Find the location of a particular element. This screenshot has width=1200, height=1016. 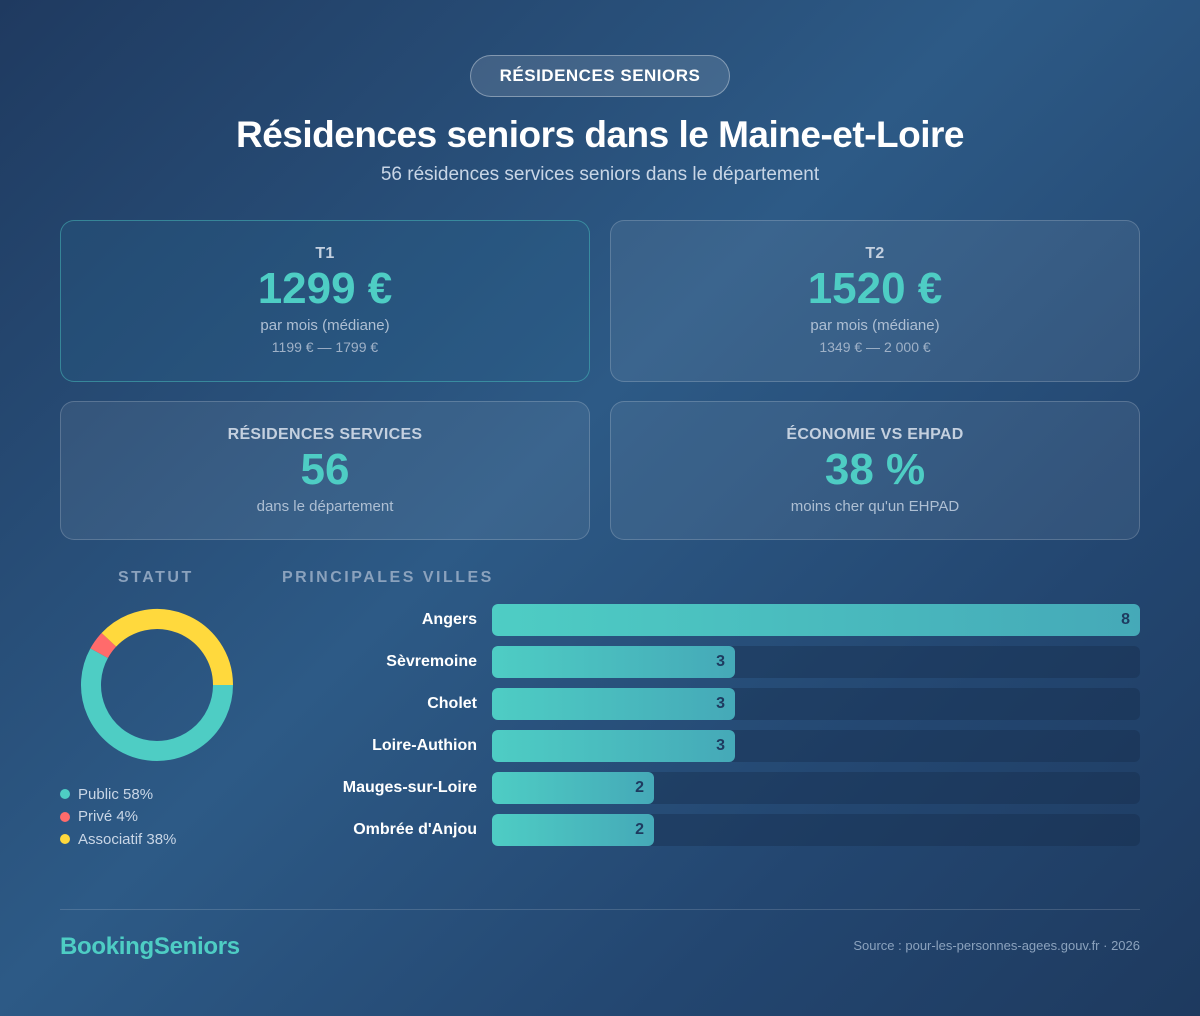

bar-label: Cholet is located at coordinates (452, 703).